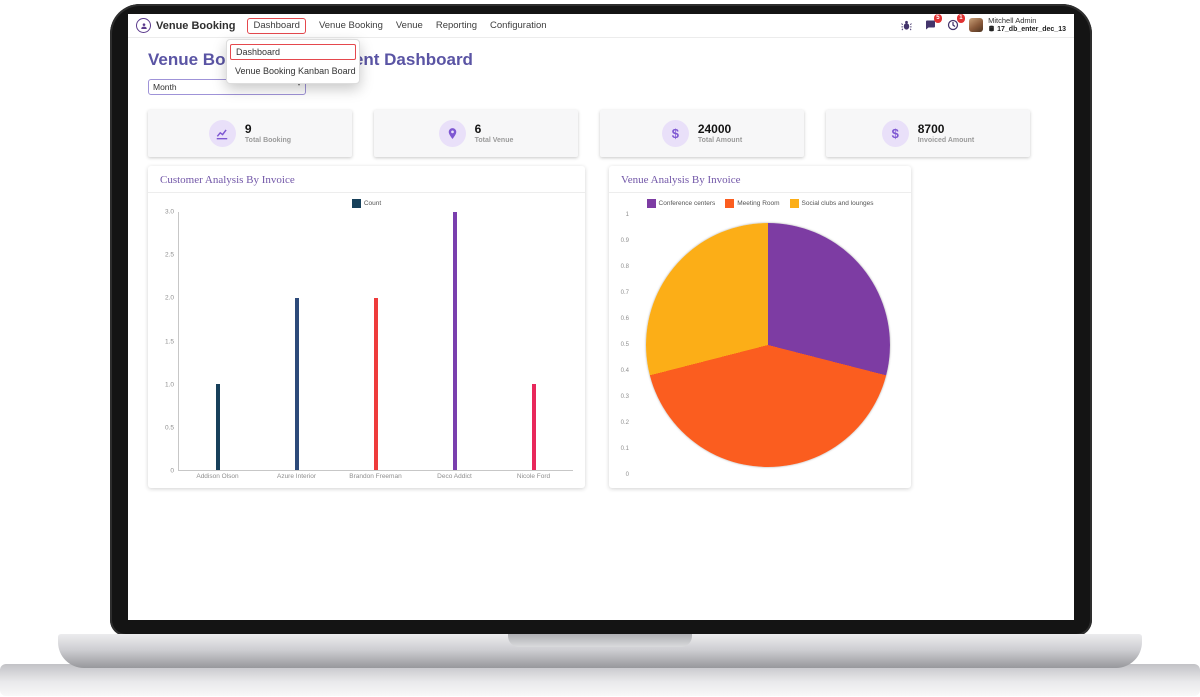 The height and width of the screenshot is (697, 1200). What do you see at coordinates (276, 25) in the screenshot?
I see `menu-dashboard: Dashboard` at bounding box center [276, 25].